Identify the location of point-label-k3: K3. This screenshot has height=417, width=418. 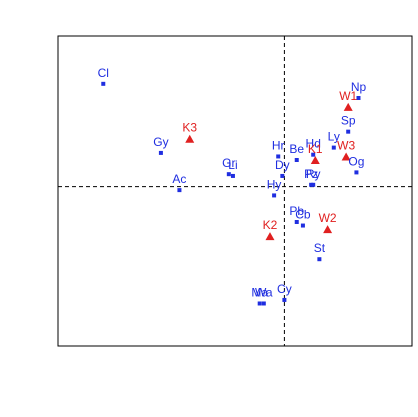
(189, 128).